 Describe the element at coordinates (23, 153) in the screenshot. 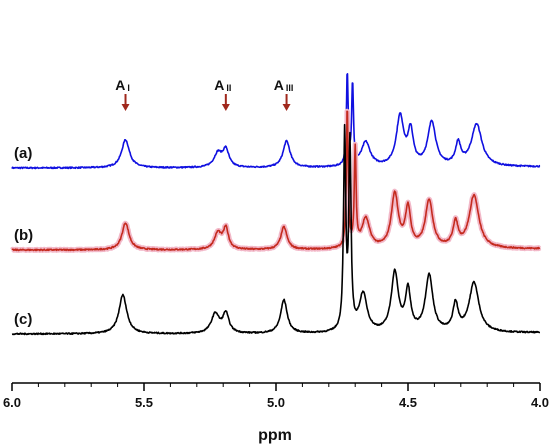

I see `series-label: (a)` at that location.